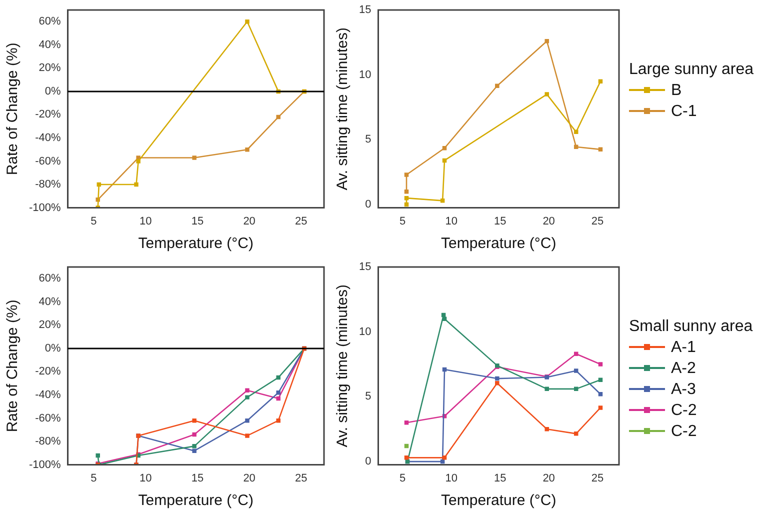  I want to click on legend-label: A-2, so click(683, 368).